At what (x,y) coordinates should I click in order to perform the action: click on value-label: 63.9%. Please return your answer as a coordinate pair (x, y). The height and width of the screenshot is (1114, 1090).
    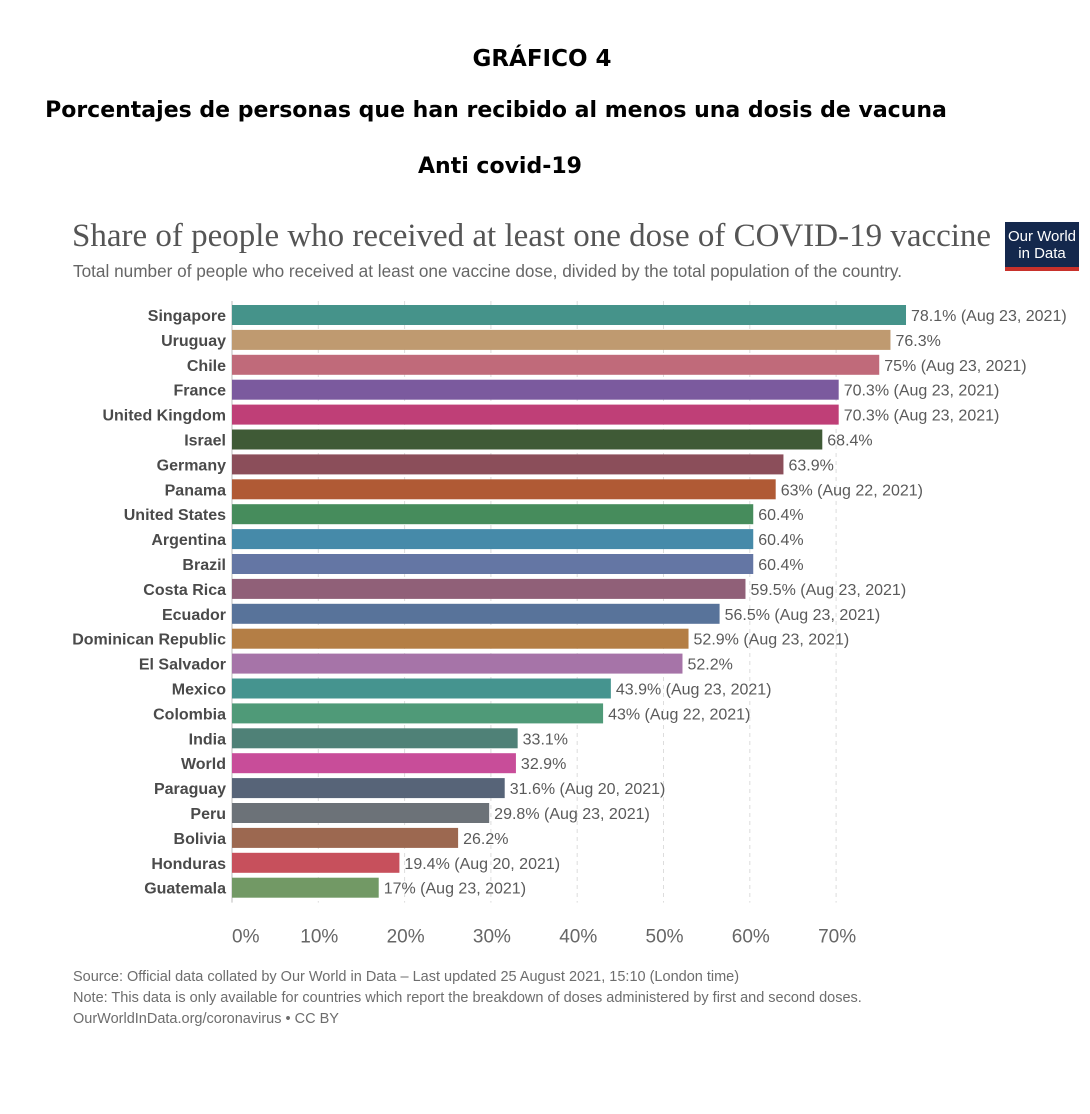
    Looking at the image, I should click on (810, 465).